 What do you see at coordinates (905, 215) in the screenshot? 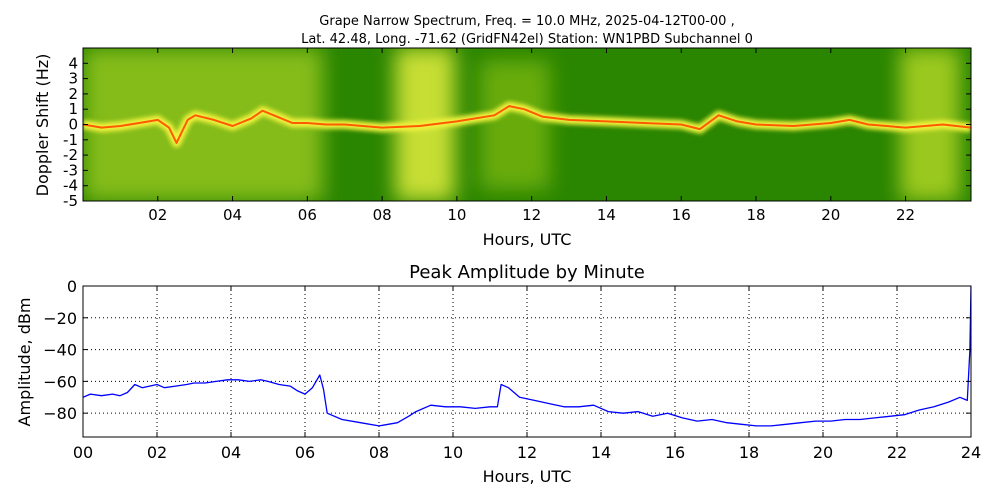
I see `spectrum-x-tick-label: 22` at bounding box center [905, 215].